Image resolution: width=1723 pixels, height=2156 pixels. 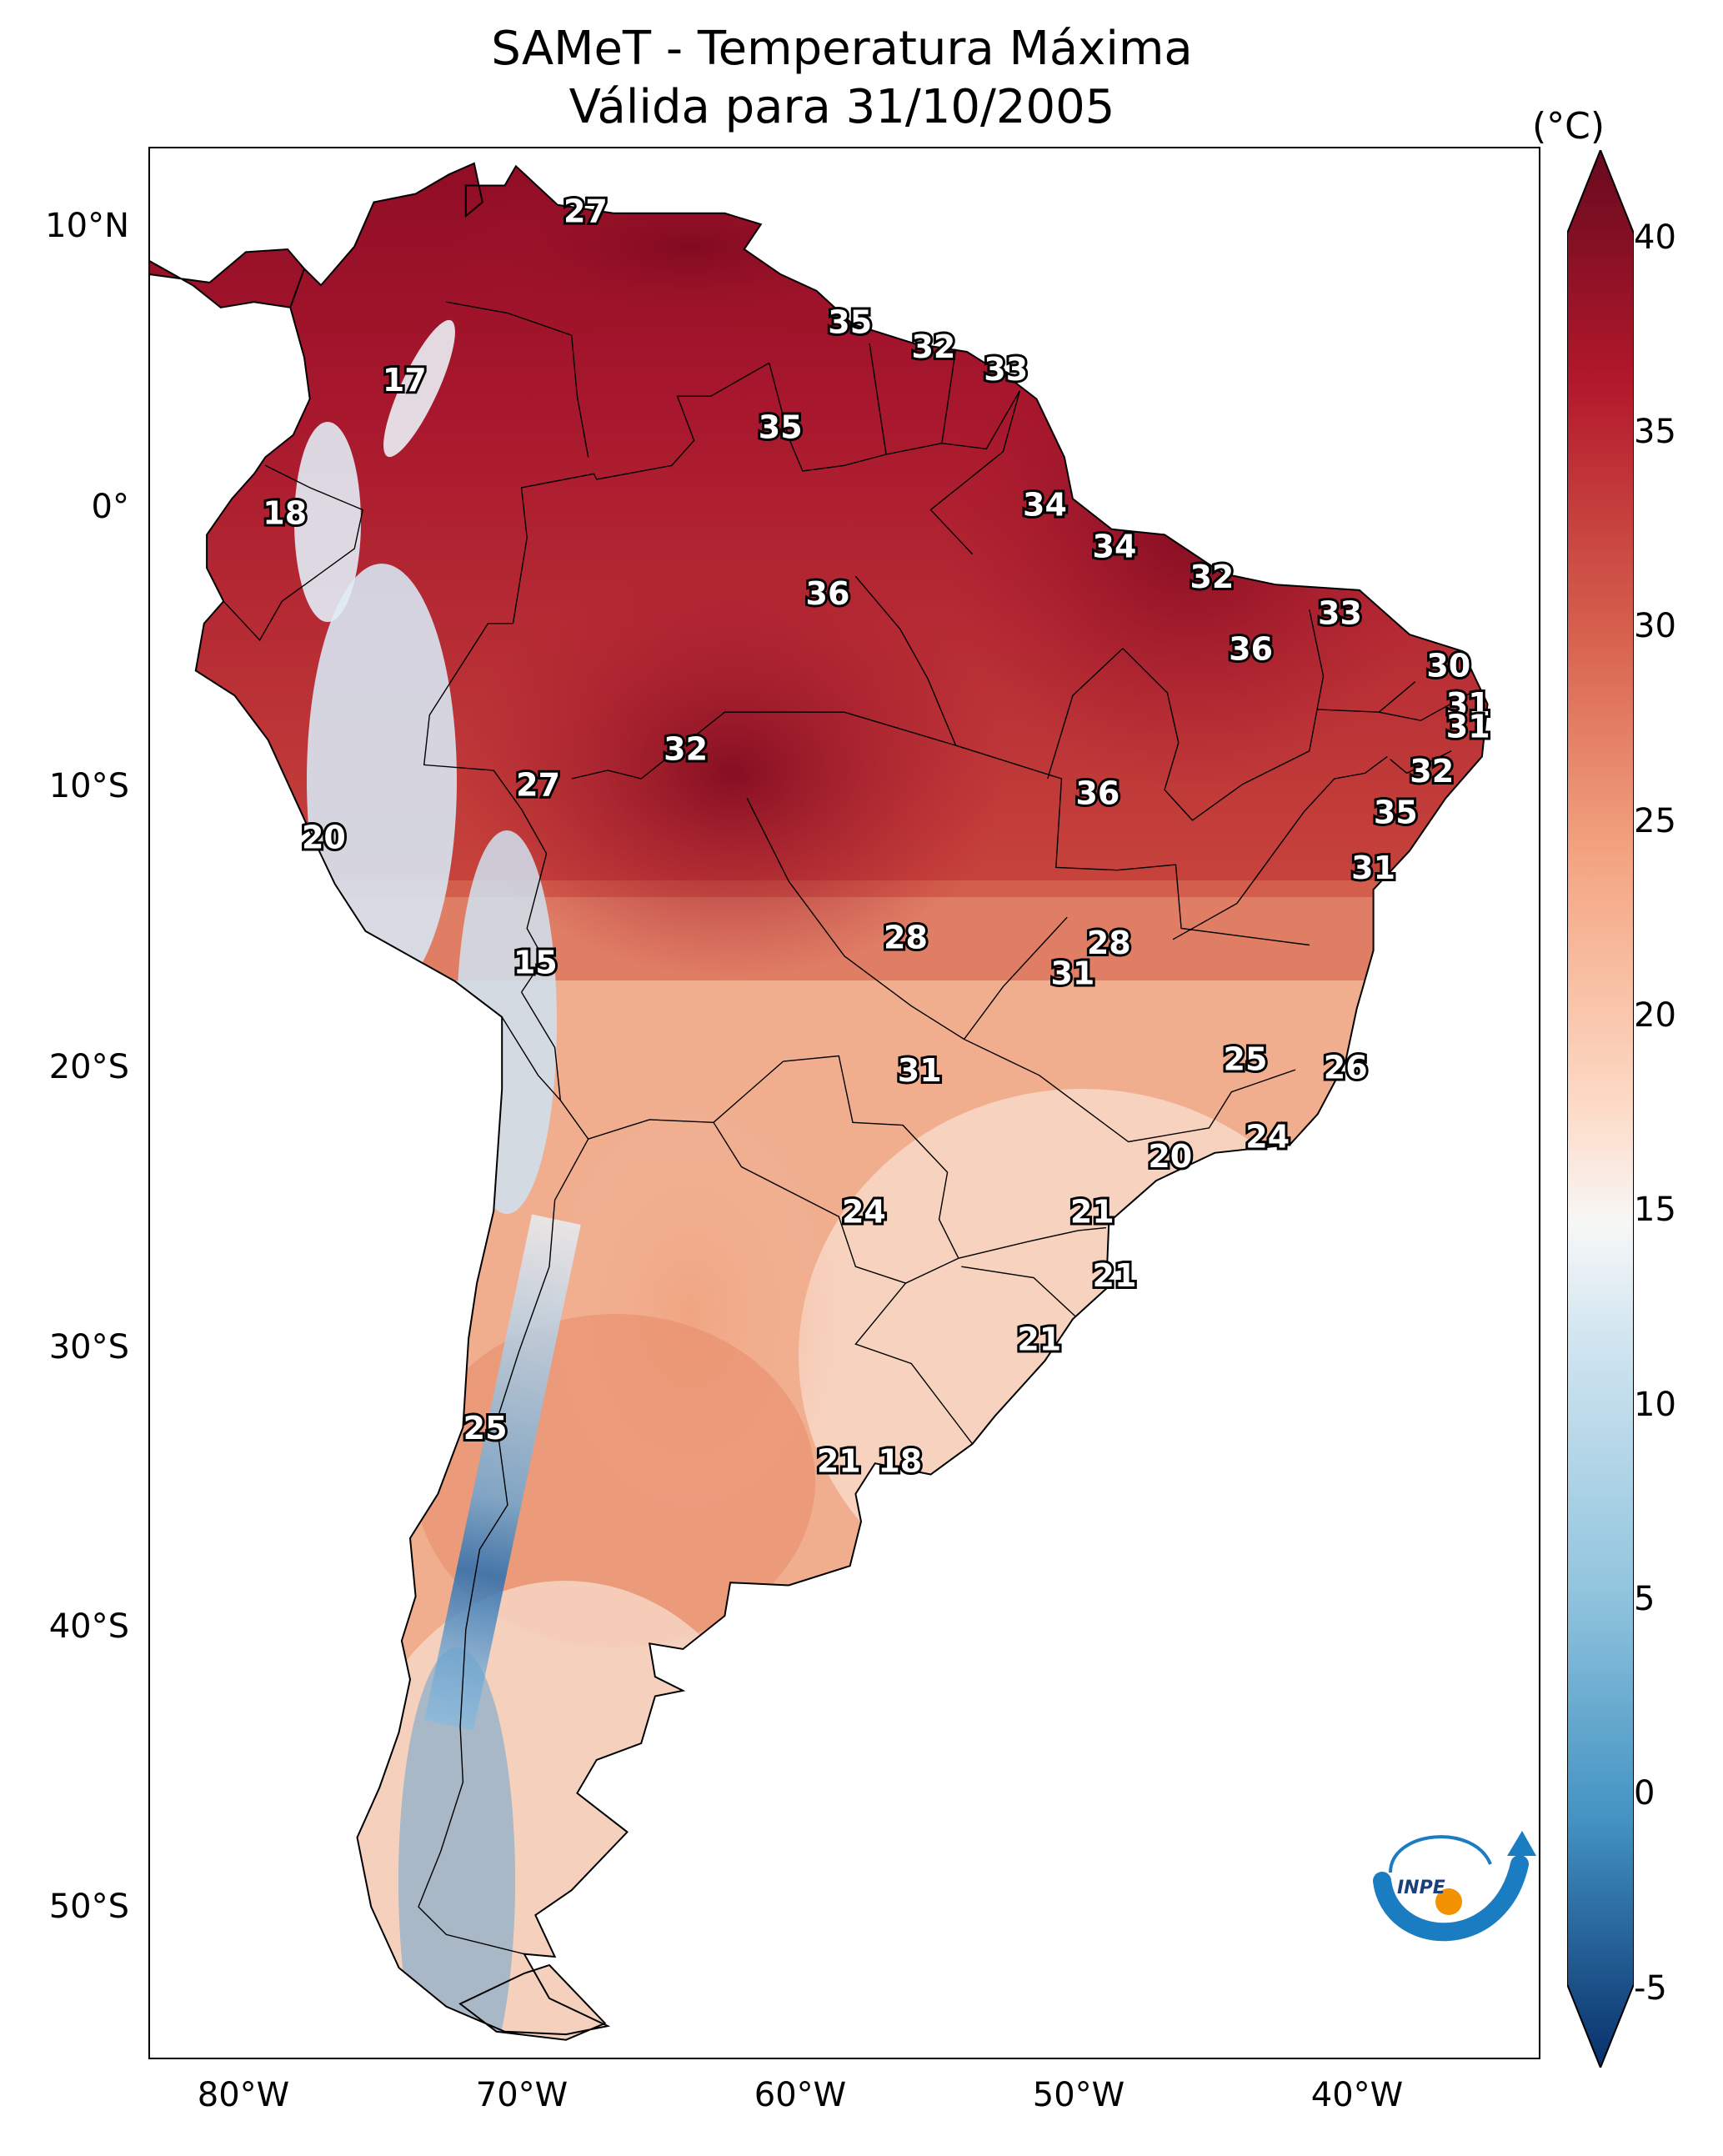 I want to click on colorbar-tick-m5: -5, so click(x=1651, y=1989).